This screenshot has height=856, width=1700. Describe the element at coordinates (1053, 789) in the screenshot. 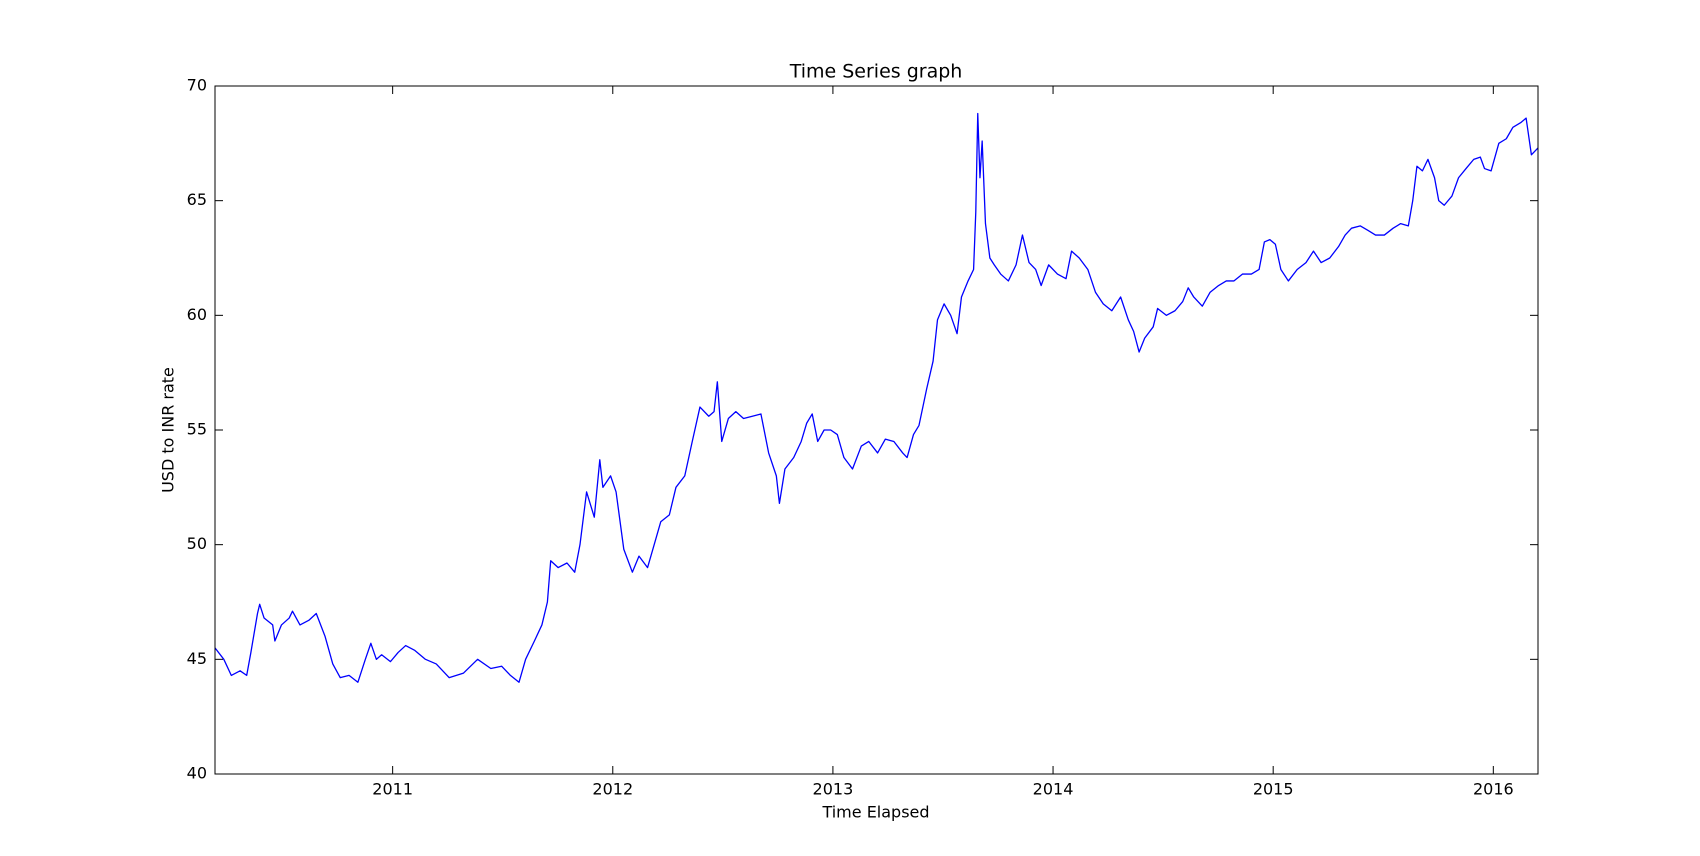

I see `x-tick-label: 2014` at that location.